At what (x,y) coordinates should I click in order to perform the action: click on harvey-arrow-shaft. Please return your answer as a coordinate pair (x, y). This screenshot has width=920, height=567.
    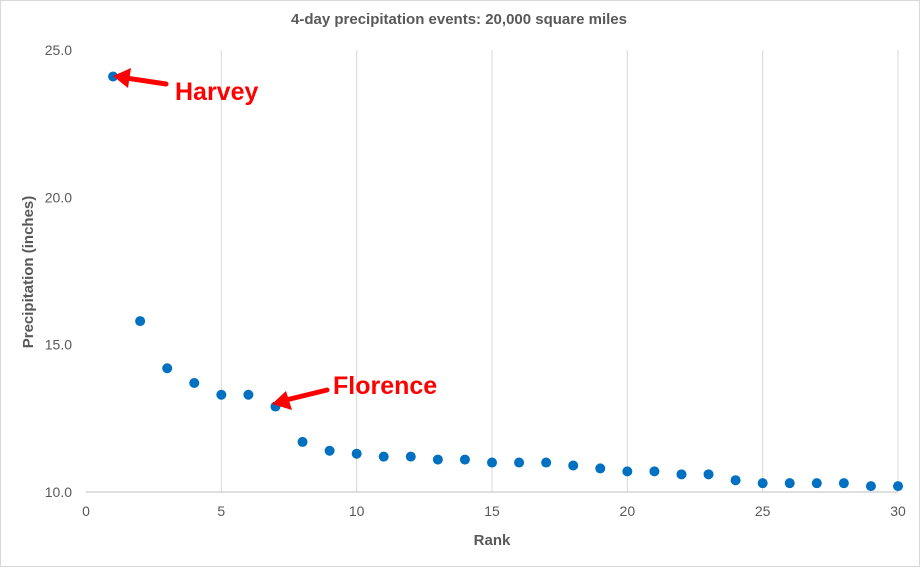
    Looking at the image, I should click on (146, 81).